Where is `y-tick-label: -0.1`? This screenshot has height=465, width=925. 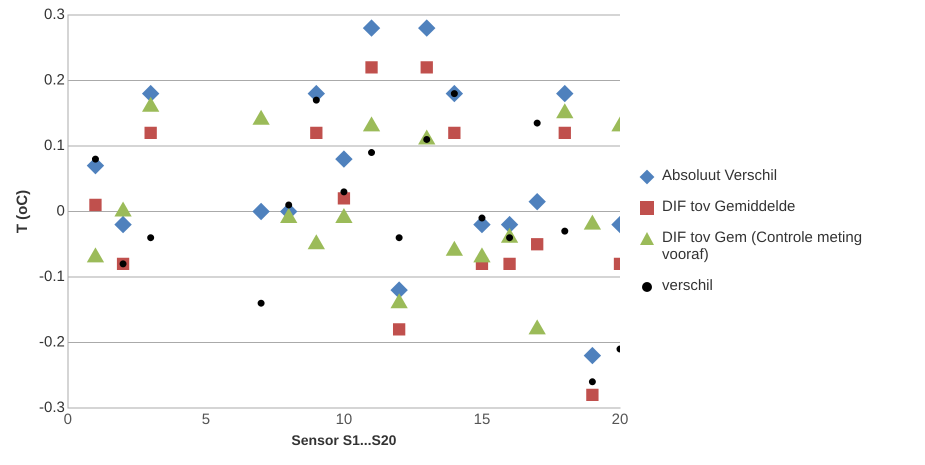
y-tick-label: -0.1 is located at coordinates (51, 277).